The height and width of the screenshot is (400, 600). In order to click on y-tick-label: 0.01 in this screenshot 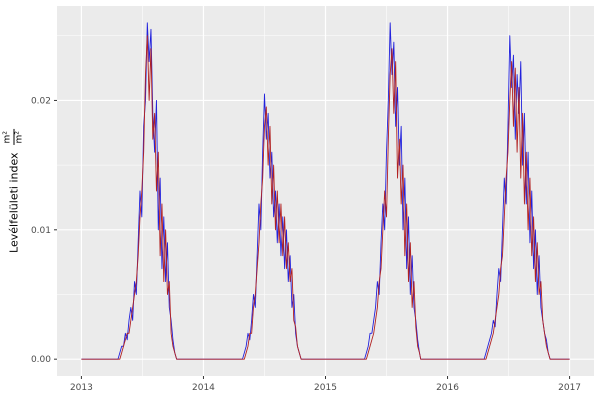, I will do `click(41, 231)`.